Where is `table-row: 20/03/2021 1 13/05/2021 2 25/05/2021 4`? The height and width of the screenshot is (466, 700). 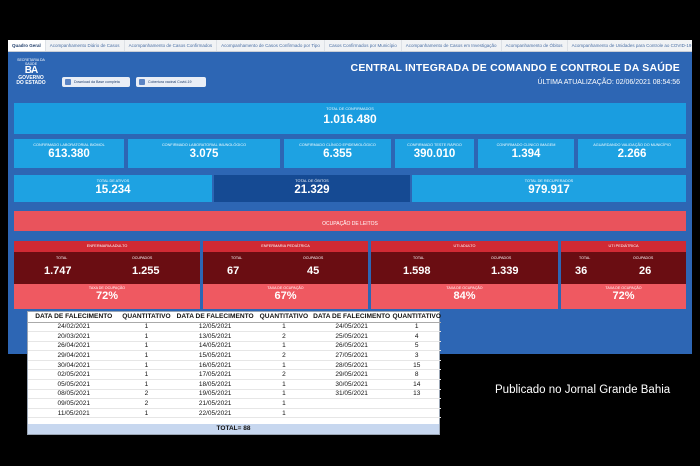
table-row: 20/03/2021 1 13/05/2021 2 25/05/2021 4 is located at coordinates (234, 336).